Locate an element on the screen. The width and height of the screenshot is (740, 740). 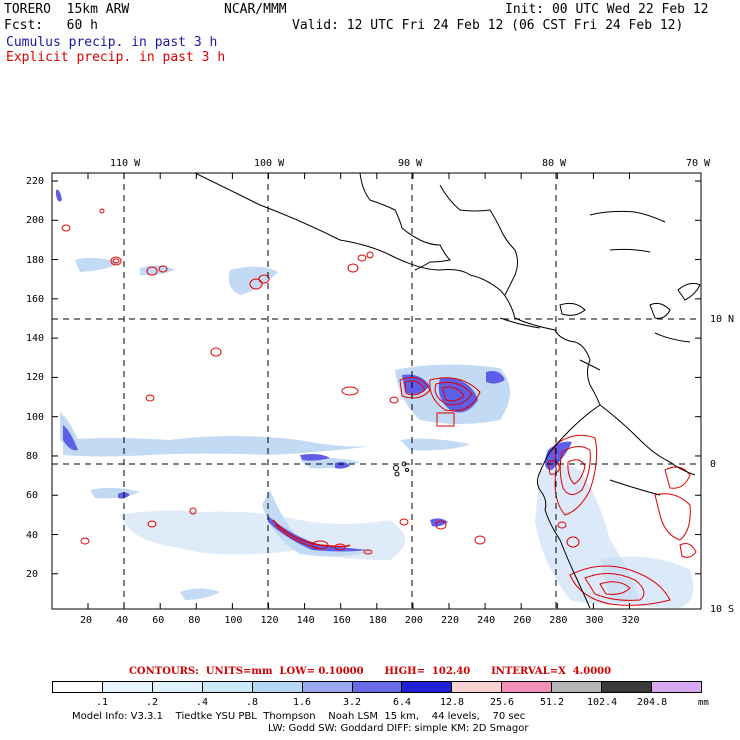
legend-label: 102.4 is located at coordinates (602, 702).